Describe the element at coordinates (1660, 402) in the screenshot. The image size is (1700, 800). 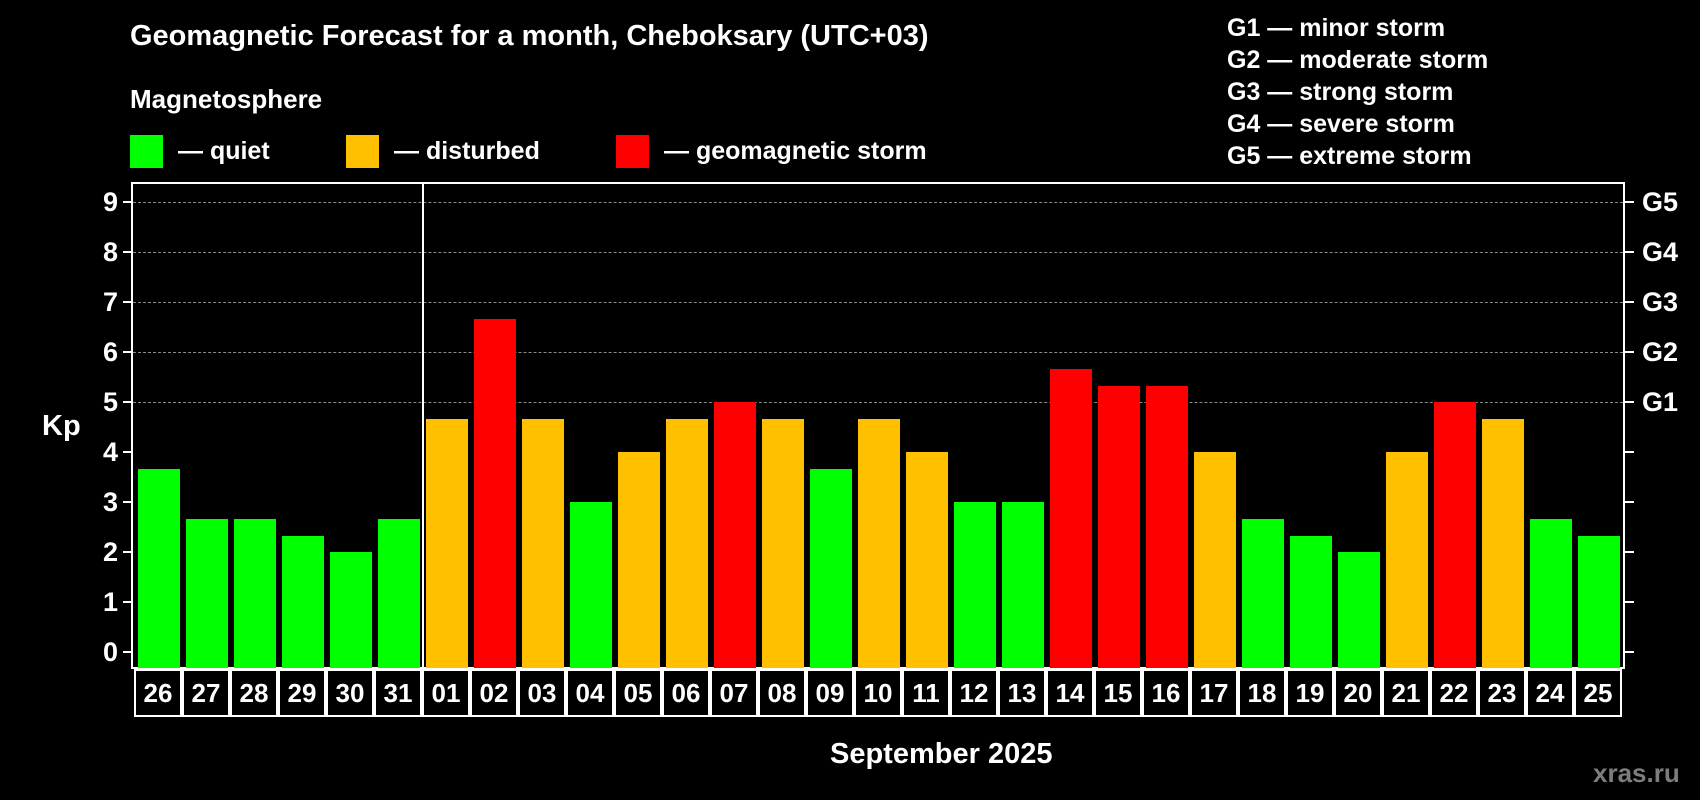
I see `g-level-label: G1` at that location.